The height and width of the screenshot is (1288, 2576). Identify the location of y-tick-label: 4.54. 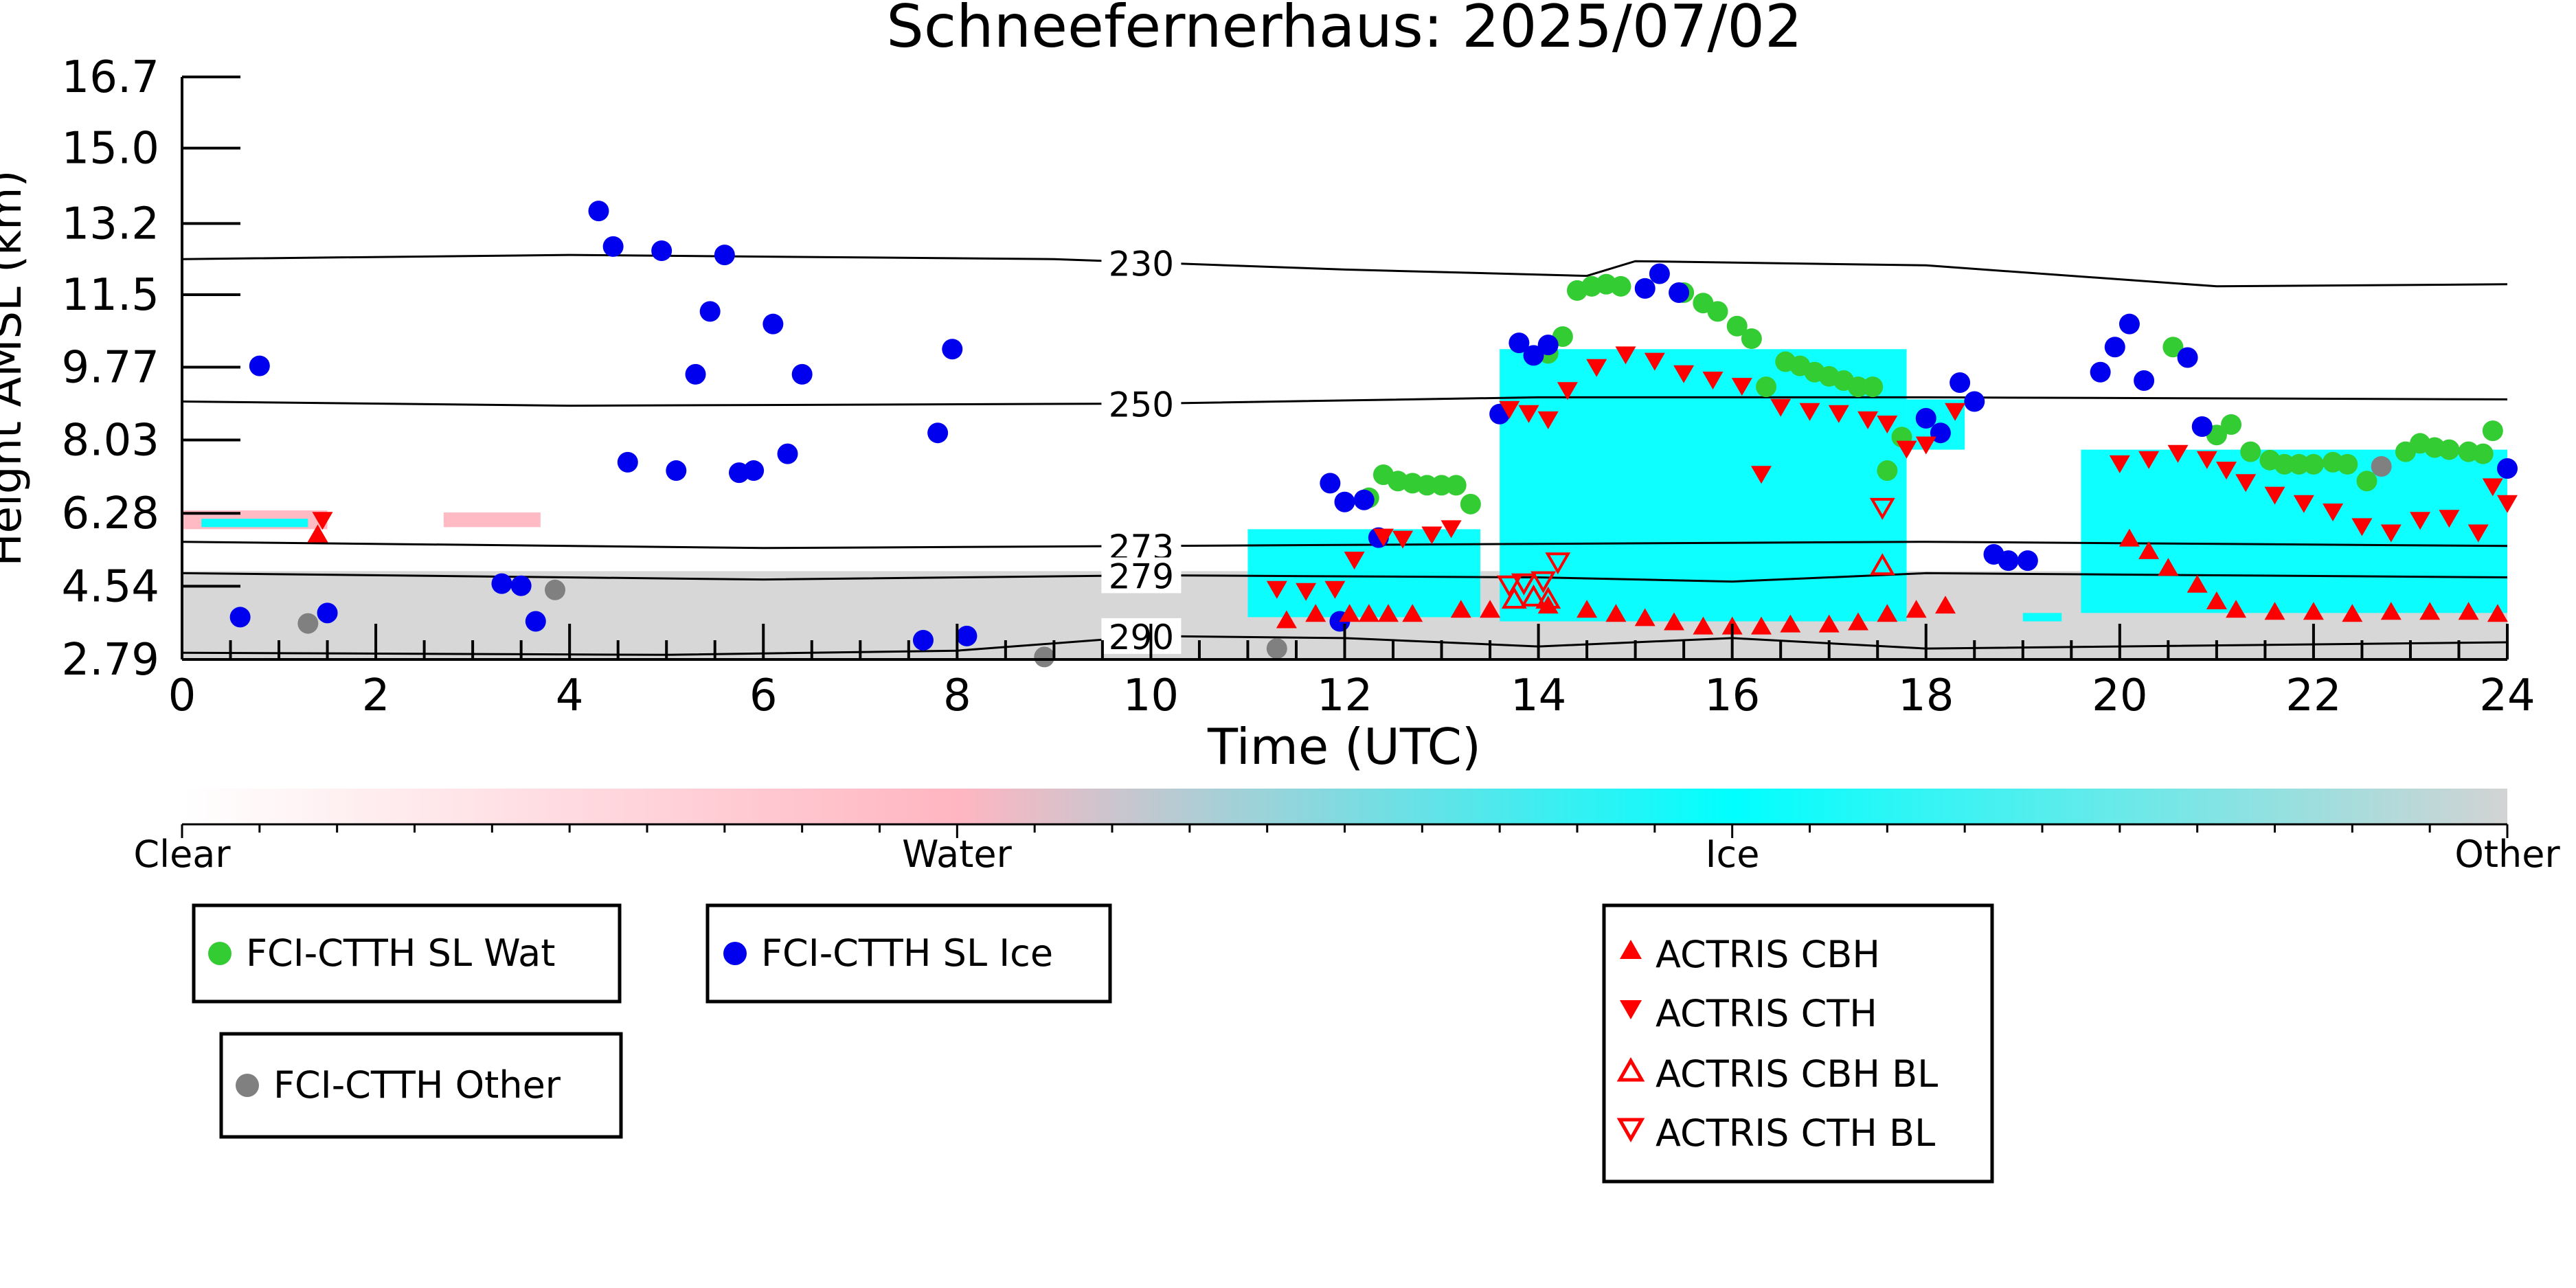
(111, 586).